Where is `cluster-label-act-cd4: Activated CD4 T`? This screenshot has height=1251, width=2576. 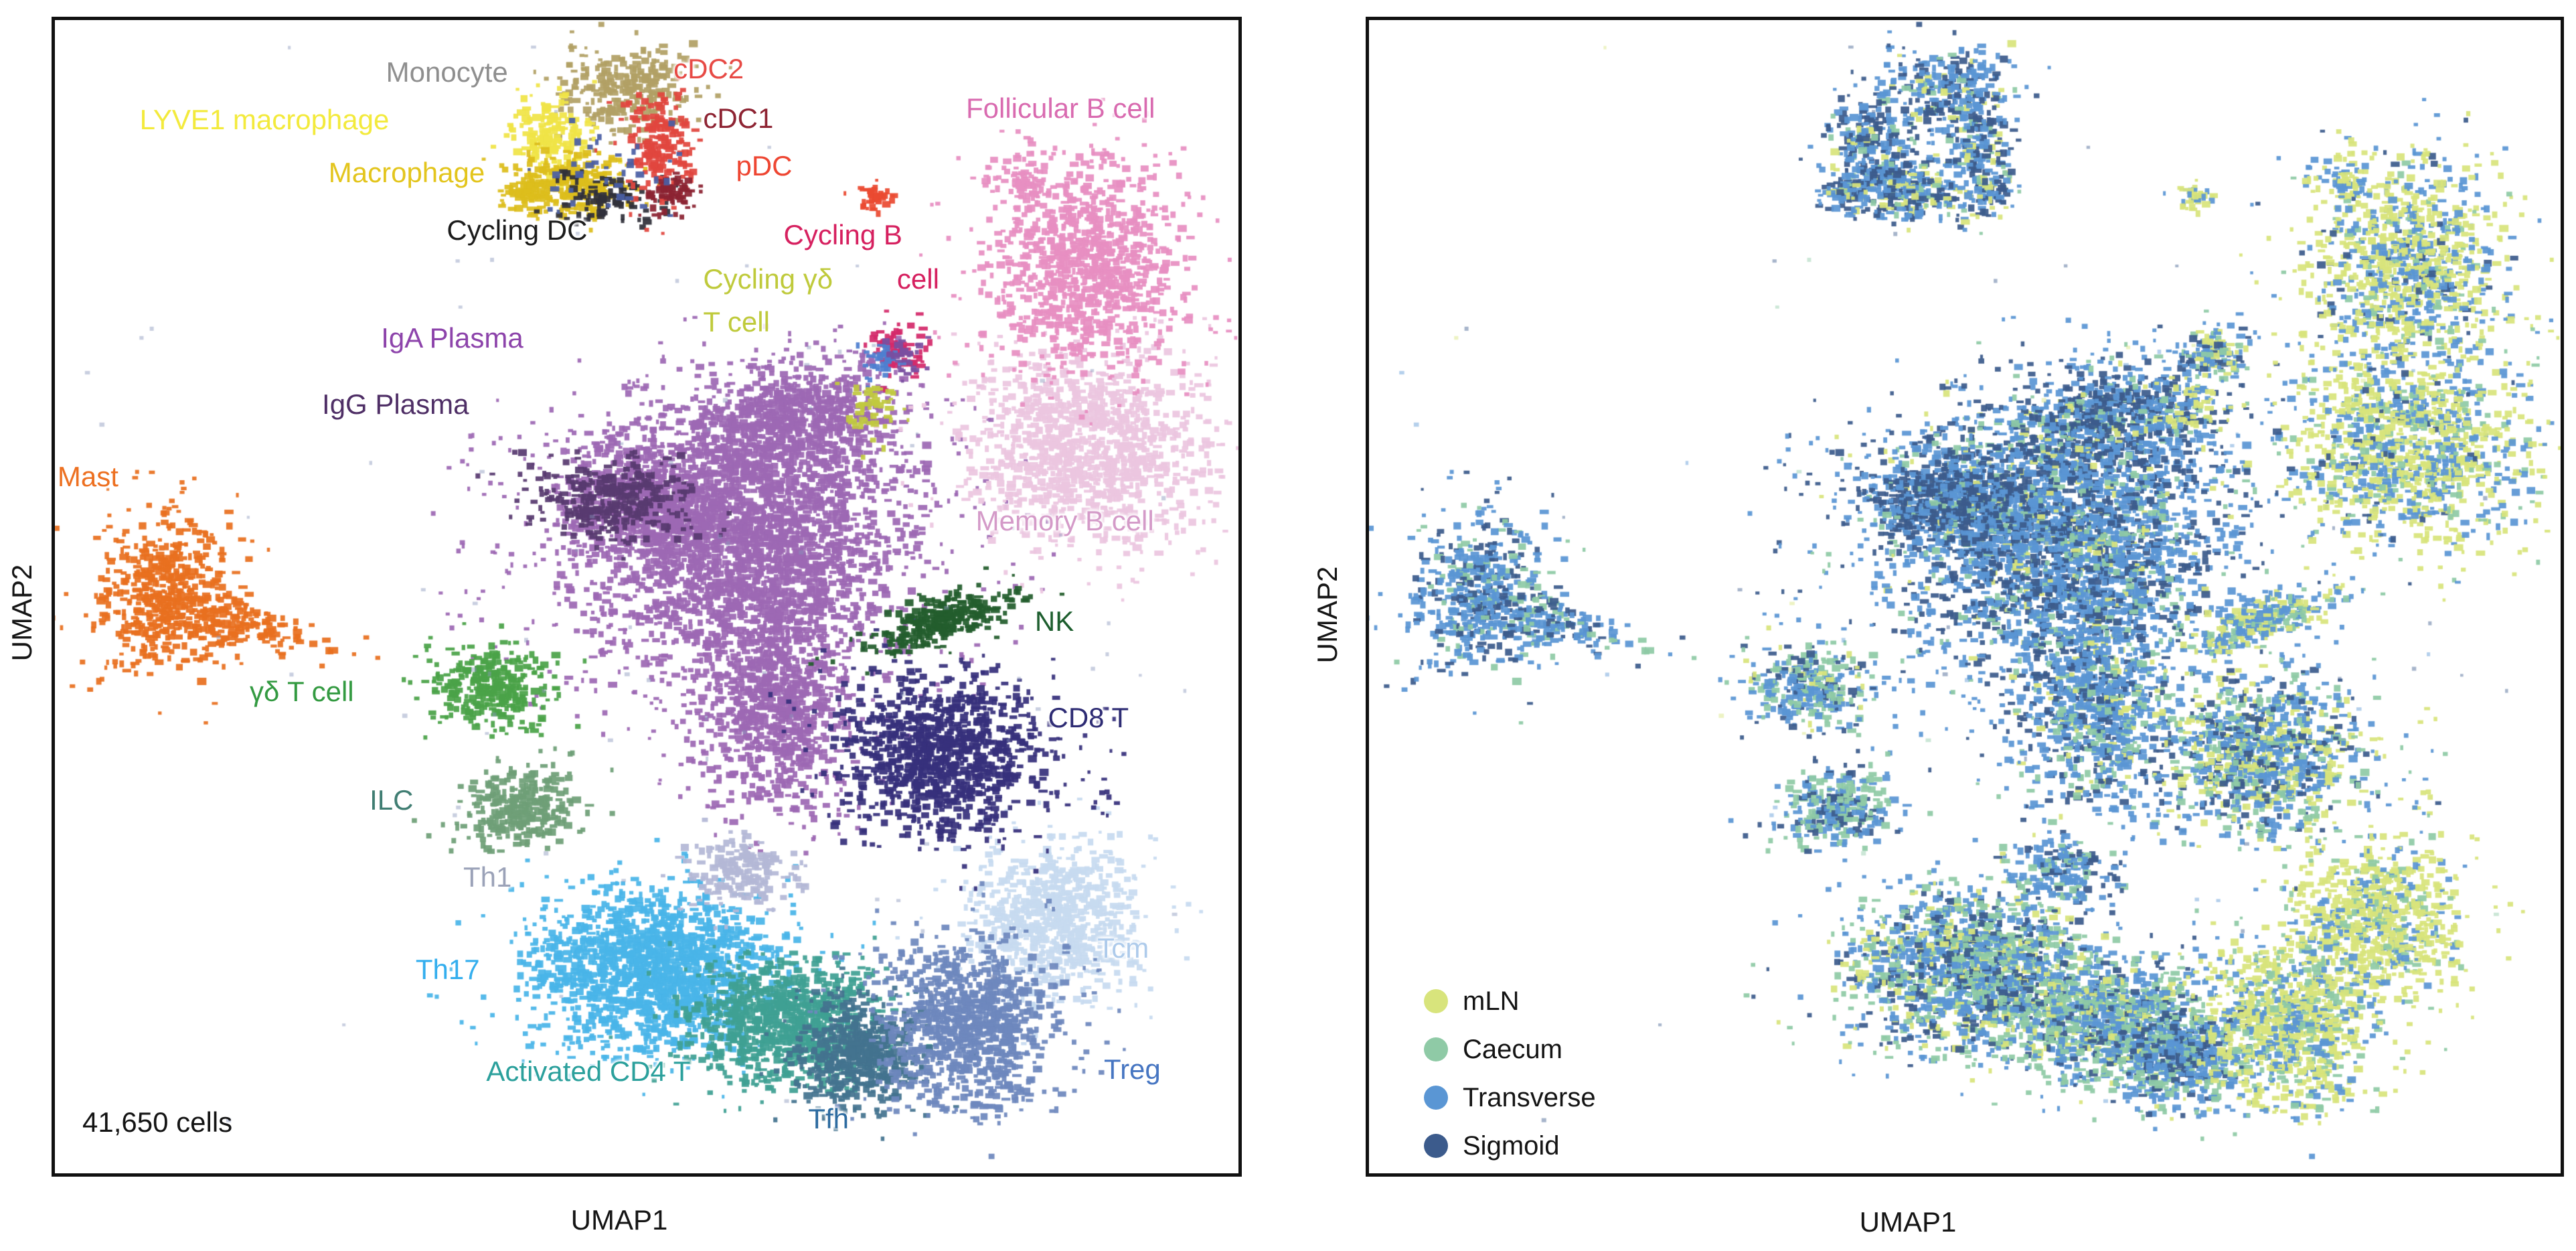 cluster-label-act-cd4: Activated CD4 T is located at coordinates (589, 1071).